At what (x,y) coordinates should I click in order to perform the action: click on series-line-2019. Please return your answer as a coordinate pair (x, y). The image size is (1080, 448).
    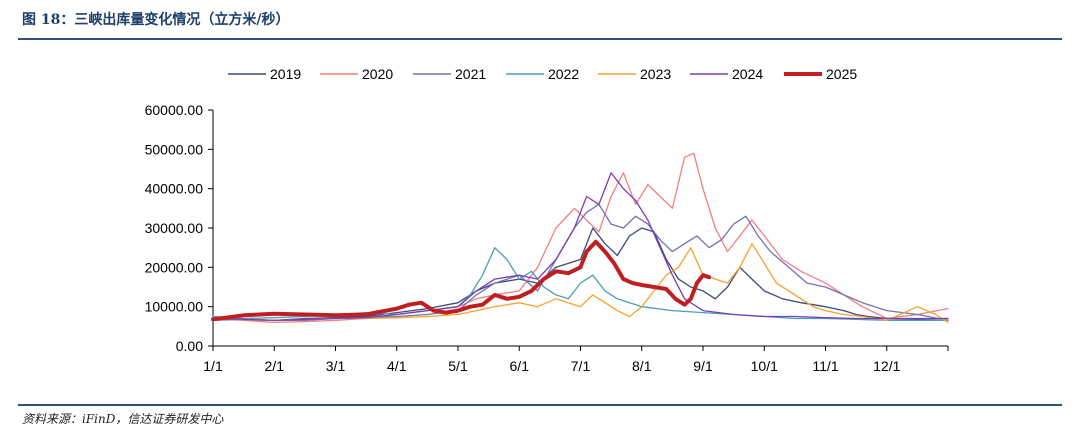
    Looking at the image, I should click on (580, 274).